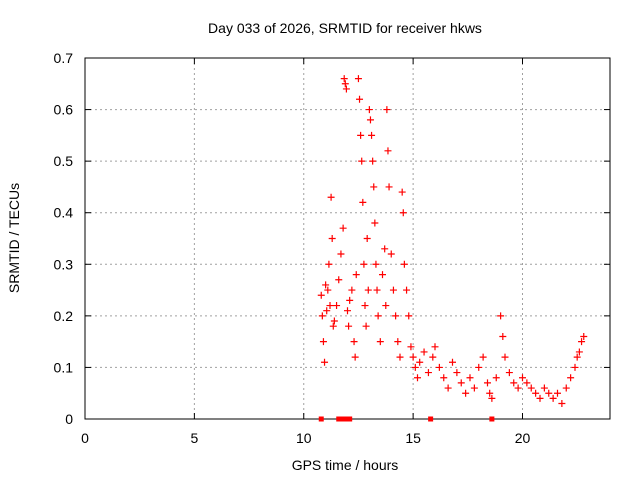 Image resolution: width=640 pixels, height=480 pixels. Describe the element at coordinates (194, 438) in the screenshot. I see `x-tick-label: 5` at that location.